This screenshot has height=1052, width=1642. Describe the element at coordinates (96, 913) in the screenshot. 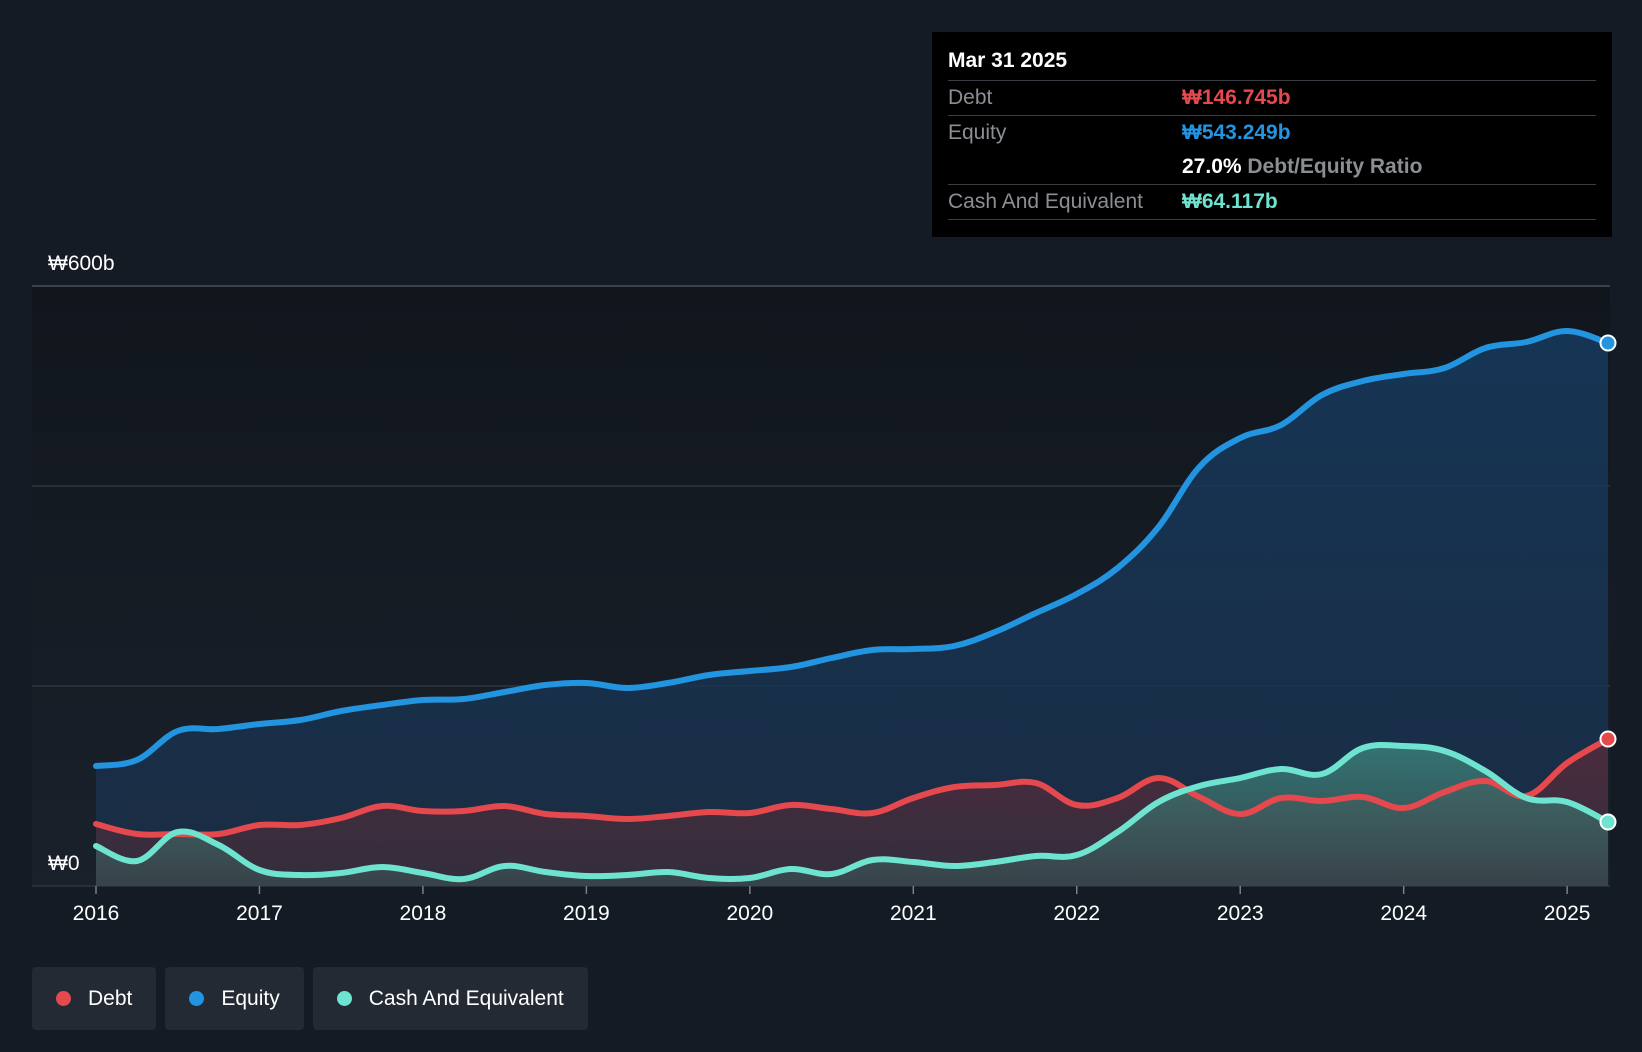

I see `x-tick-label: 2016` at that location.